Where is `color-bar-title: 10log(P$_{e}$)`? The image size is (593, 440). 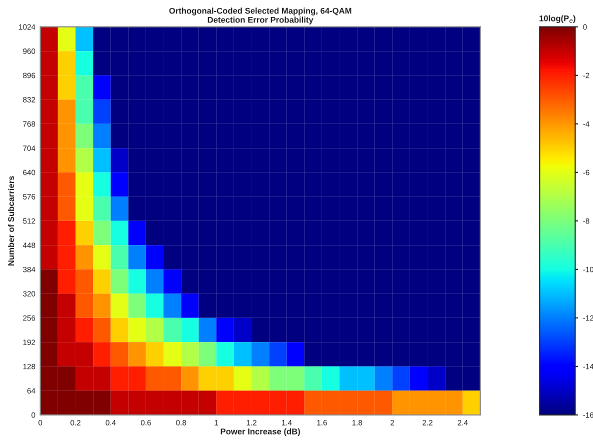 color-bar-title: 10log(P$_{e}$) is located at coordinates (558, 19).